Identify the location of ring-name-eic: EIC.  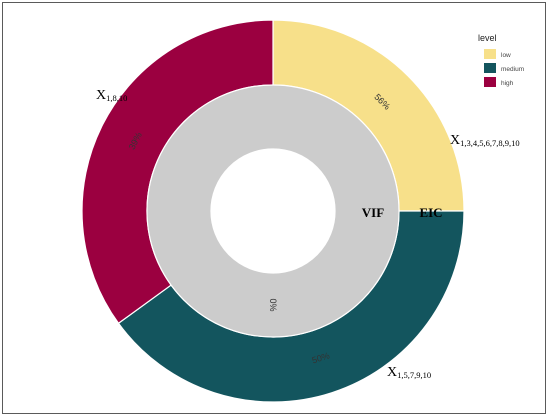
(430, 212).